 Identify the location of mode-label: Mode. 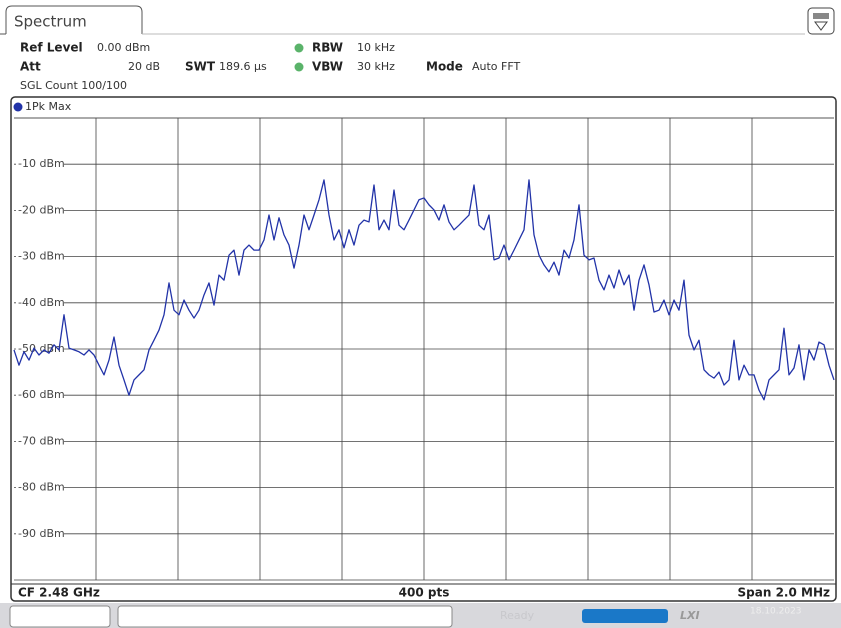
(444, 67).